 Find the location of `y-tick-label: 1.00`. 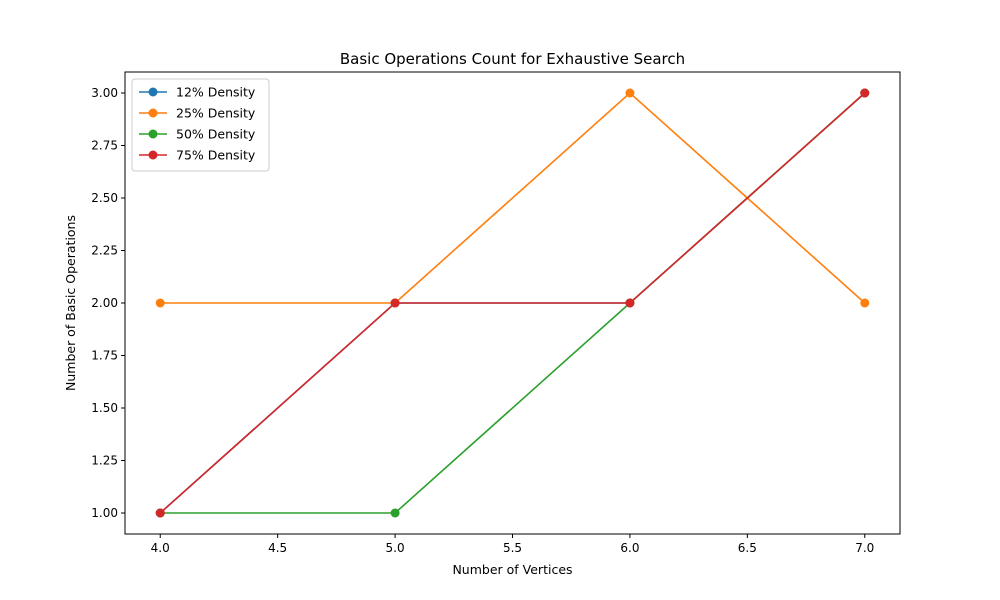

y-tick-label: 1.00 is located at coordinates (104, 513).